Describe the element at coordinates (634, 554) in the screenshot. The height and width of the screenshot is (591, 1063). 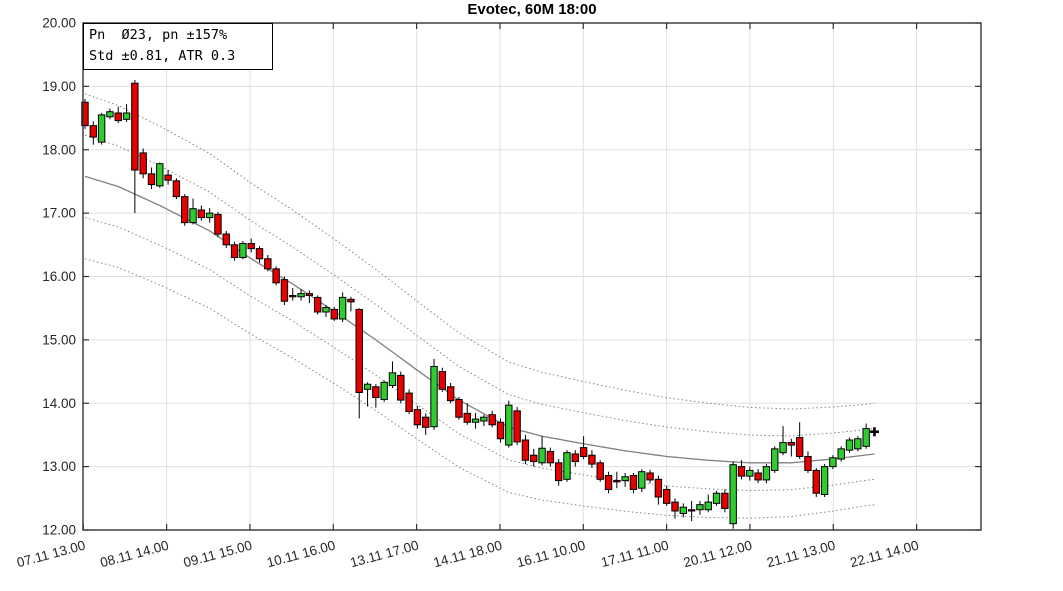
I see `x-tick-label: 17.11 11.00` at that location.